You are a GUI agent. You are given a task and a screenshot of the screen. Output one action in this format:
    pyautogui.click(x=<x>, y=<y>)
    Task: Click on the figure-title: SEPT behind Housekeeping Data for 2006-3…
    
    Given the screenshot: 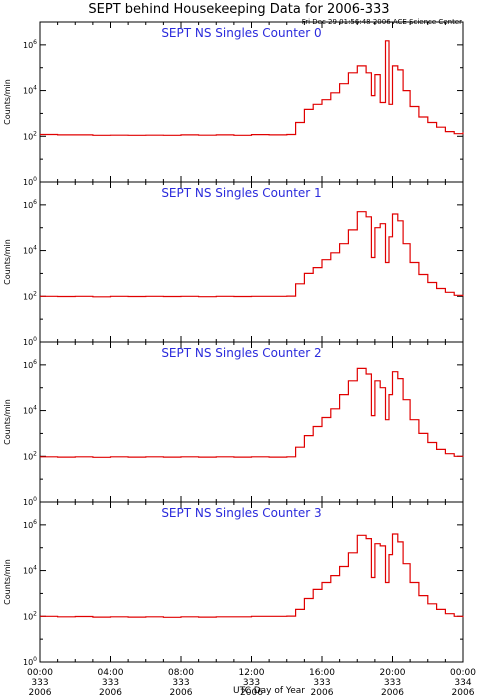 What is the action you would take?
    pyautogui.click(x=238, y=9)
    